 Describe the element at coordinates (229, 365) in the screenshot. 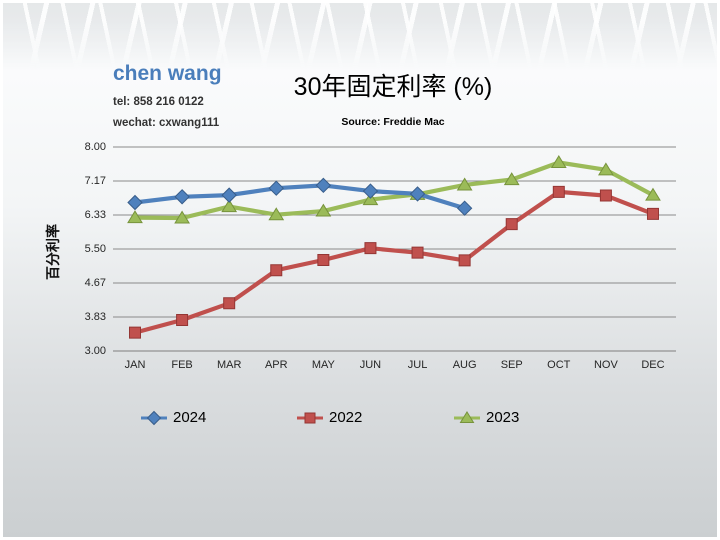

I see `x-tick-label: MAR` at that location.